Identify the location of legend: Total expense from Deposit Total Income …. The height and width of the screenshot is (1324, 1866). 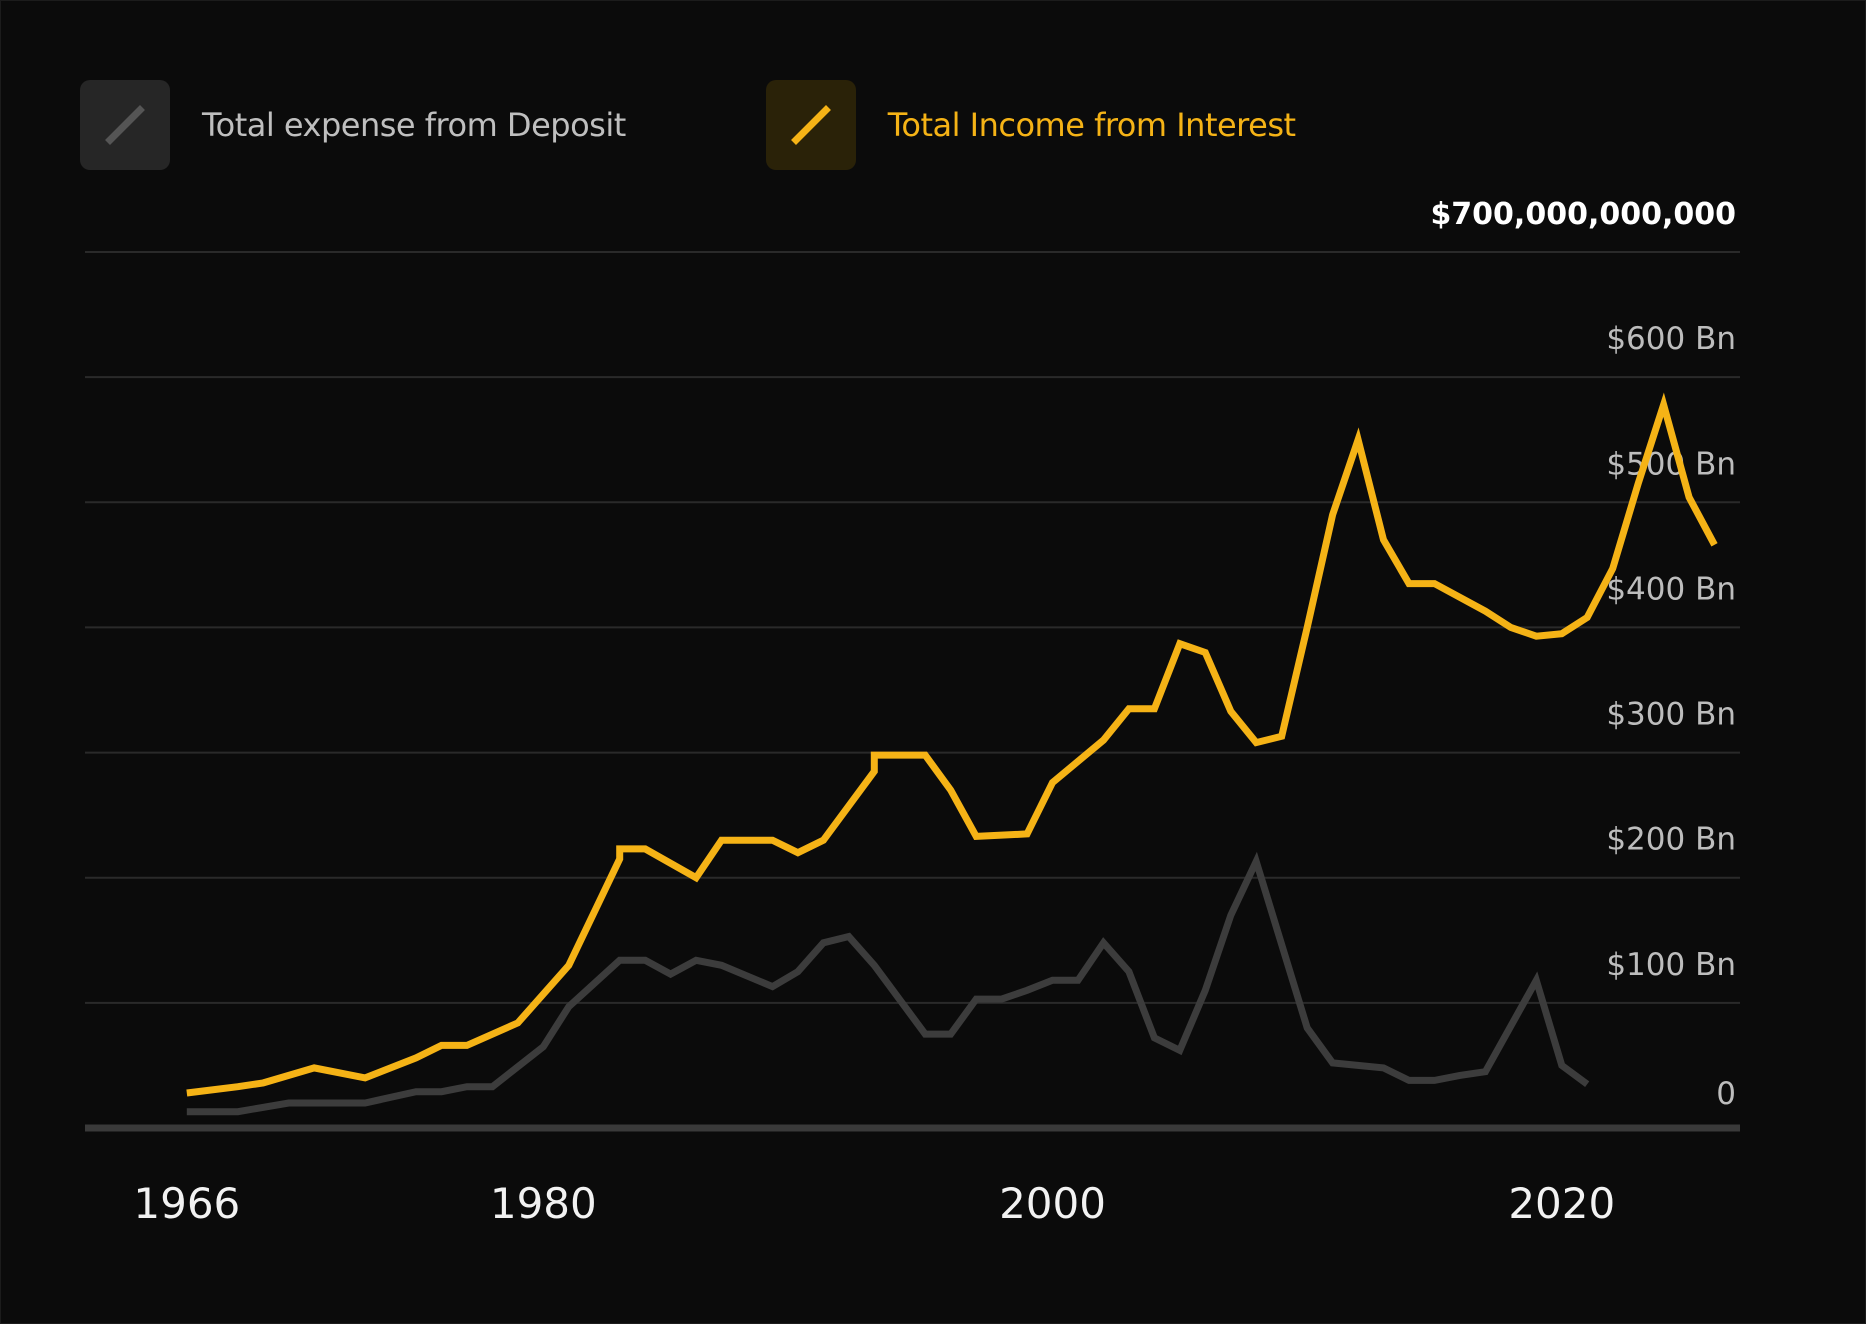
(688, 125).